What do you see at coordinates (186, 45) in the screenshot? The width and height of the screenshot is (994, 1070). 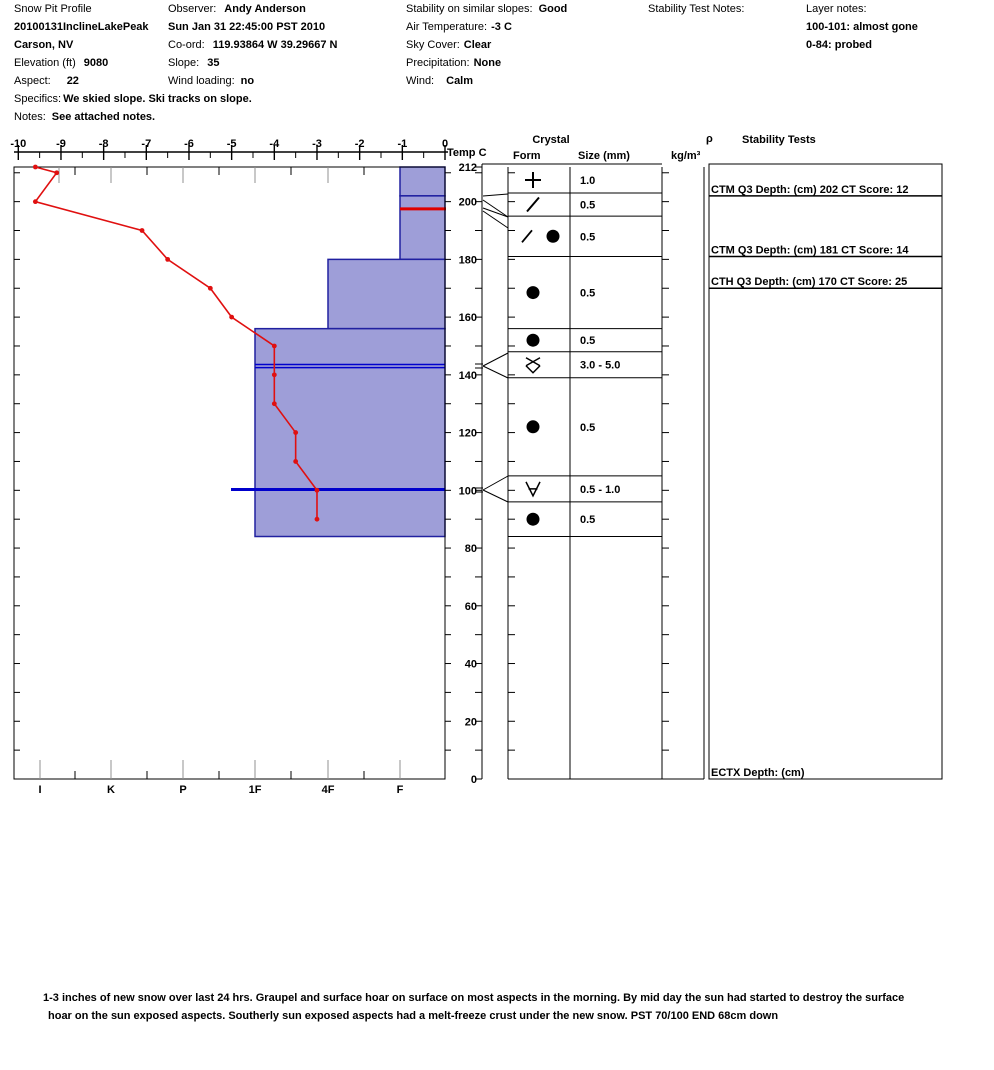 I see `coord-label: Co-ord:` at bounding box center [186, 45].